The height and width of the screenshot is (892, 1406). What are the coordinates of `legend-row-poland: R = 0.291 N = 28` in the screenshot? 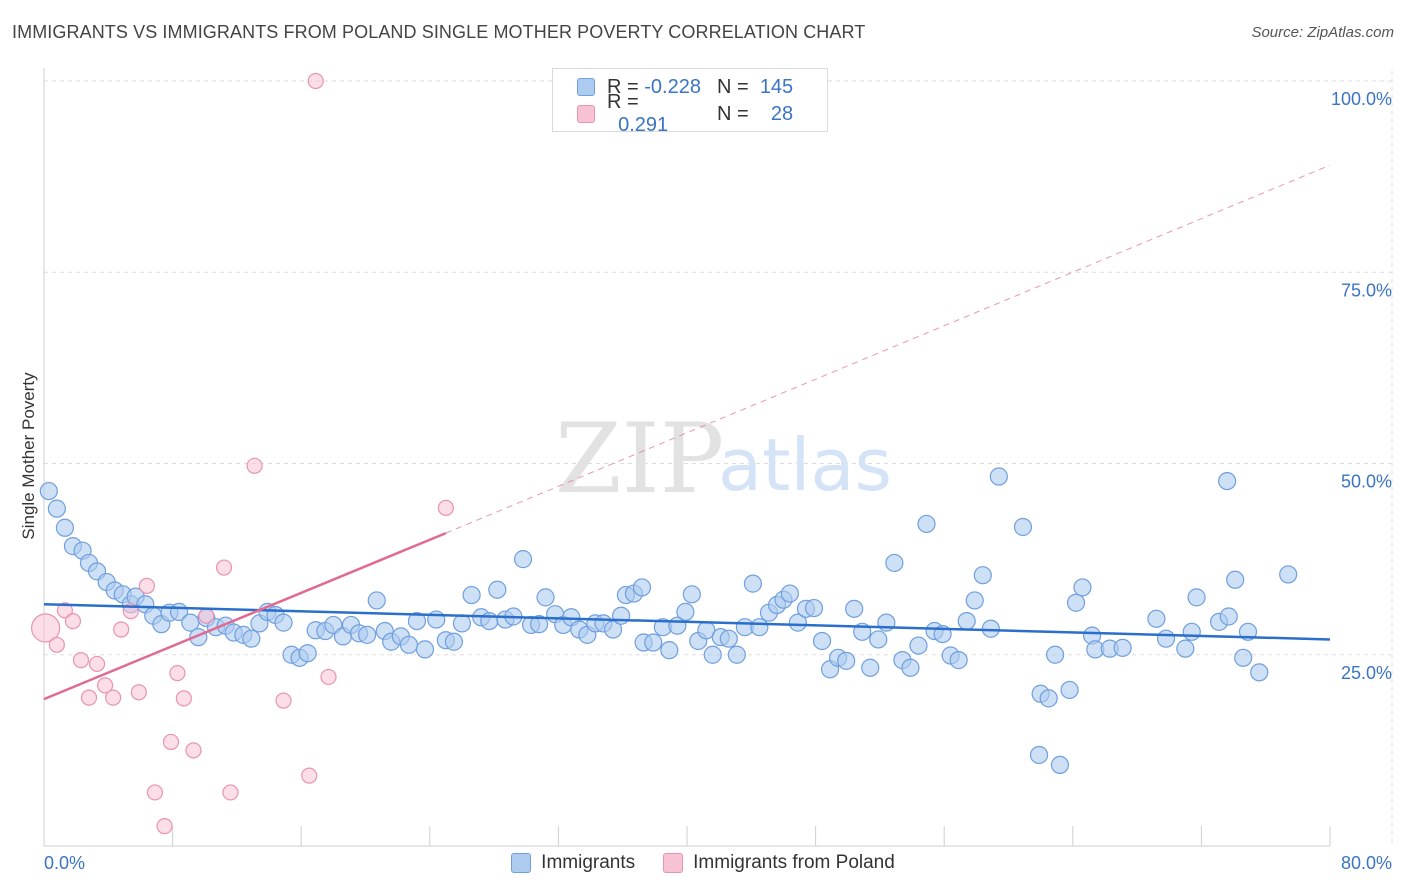 It's located at (685, 113).